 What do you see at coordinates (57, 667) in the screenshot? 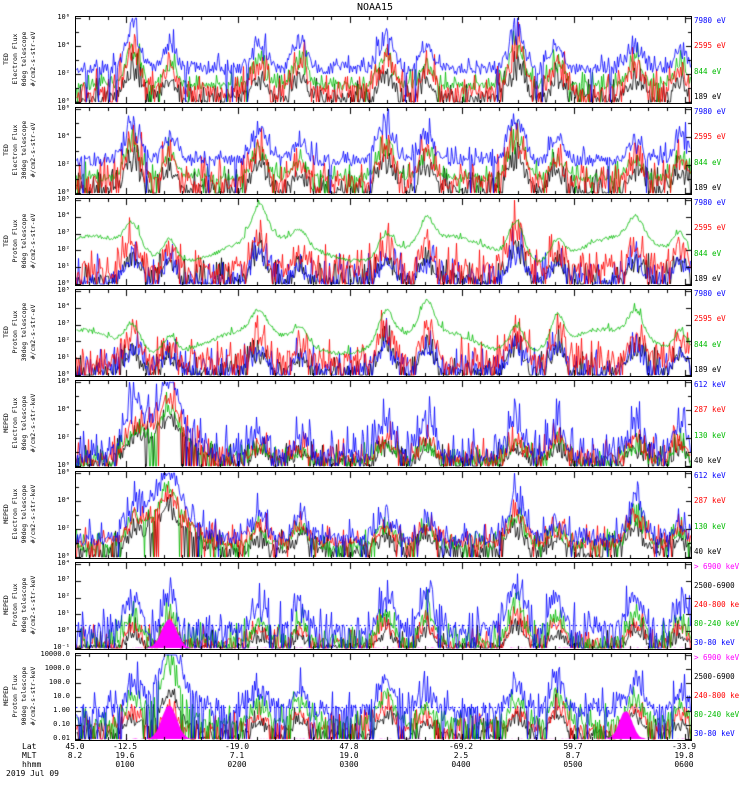
I see `y-tick-label: 1000.0` at bounding box center [57, 667].